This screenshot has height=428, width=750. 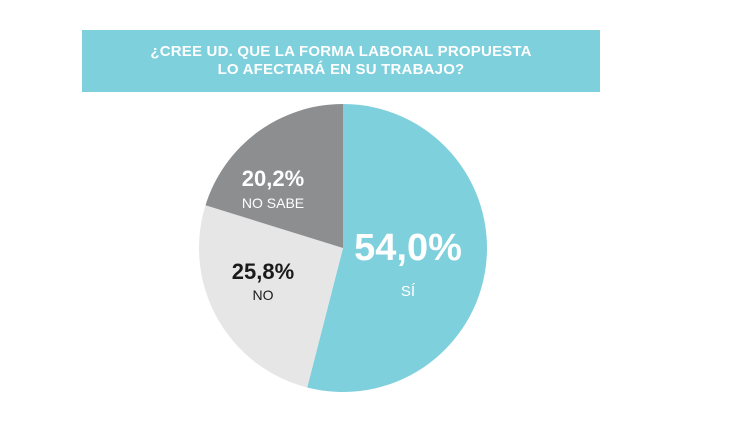 I want to click on pie-slice-no, so click(x=271, y=296).